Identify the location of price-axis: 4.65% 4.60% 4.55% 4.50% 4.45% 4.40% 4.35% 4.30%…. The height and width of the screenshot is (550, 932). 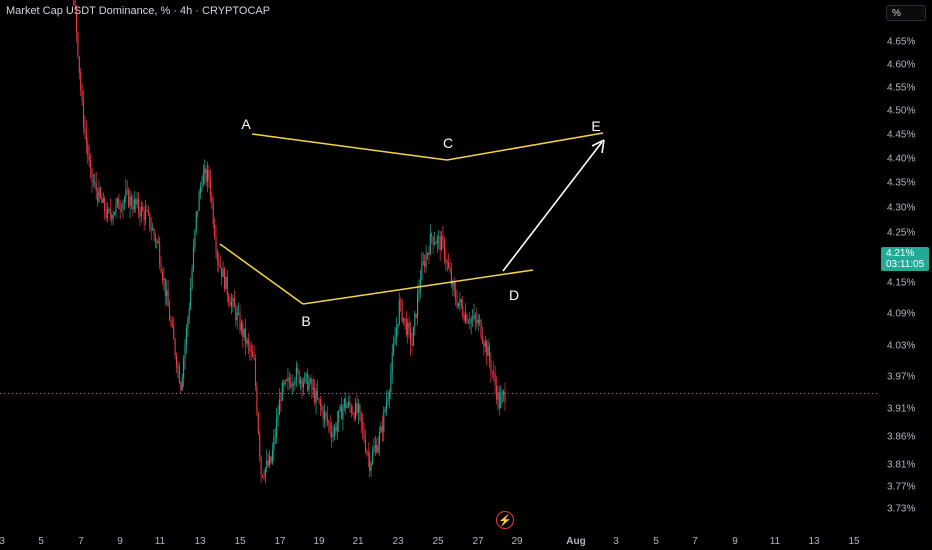
(901, 276).